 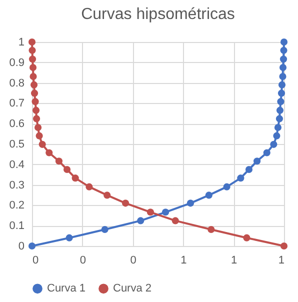 I want to click on y-tick-label: 0.8, so click(x=16, y=83).